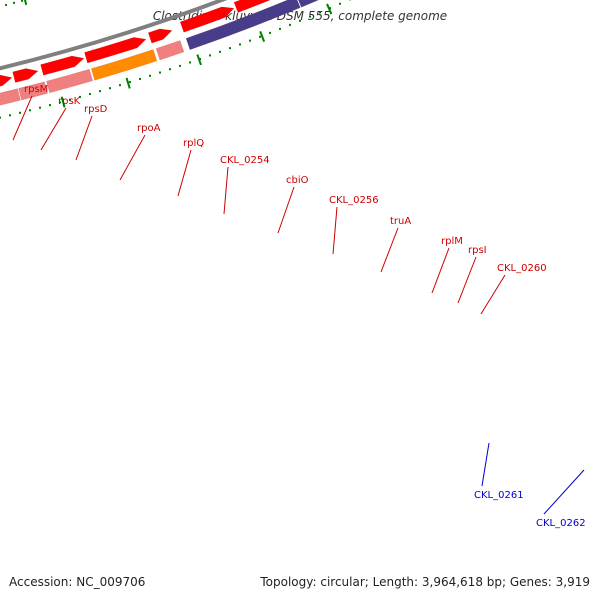 This screenshot has height=600, width=600. What do you see at coordinates (477, 250) in the screenshot?
I see `gene-label-rpsi: rpsI` at bounding box center [477, 250].